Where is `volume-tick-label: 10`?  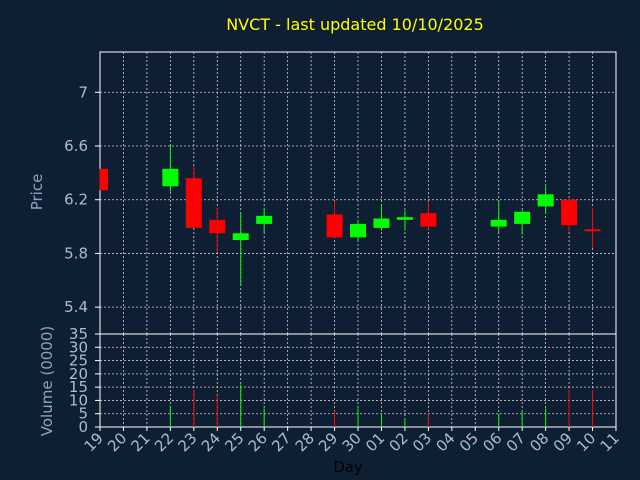
volume-tick-label: 10 is located at coordinates (78, 400).